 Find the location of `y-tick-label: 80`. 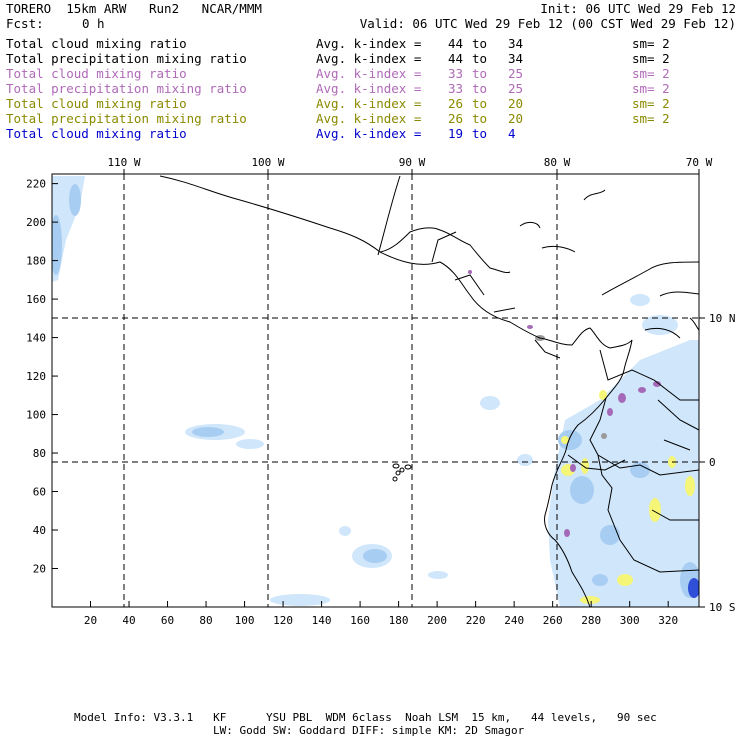

y-tick-label: 80 is located at coordinates (39, 453).